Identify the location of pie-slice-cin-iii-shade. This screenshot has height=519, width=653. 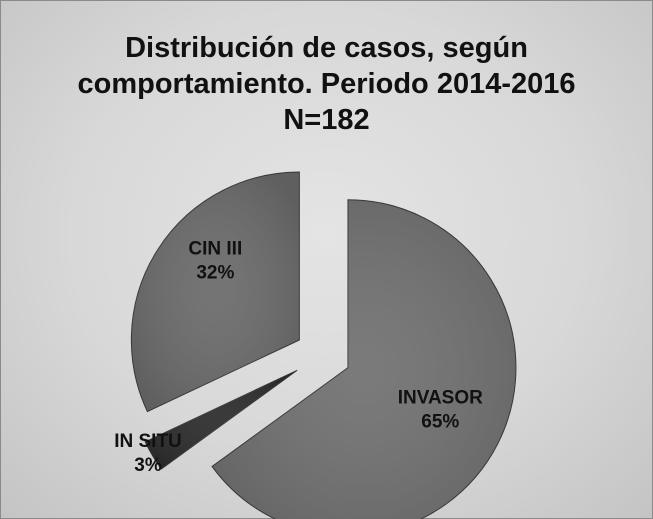
(215, 291).